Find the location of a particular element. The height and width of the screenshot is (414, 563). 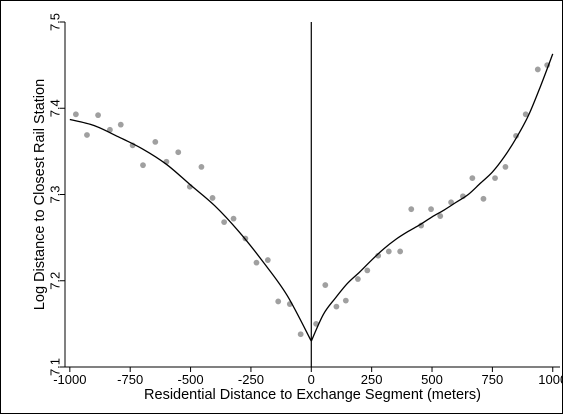

x-tick-label: -1000 is located at coordinates (69, 379).